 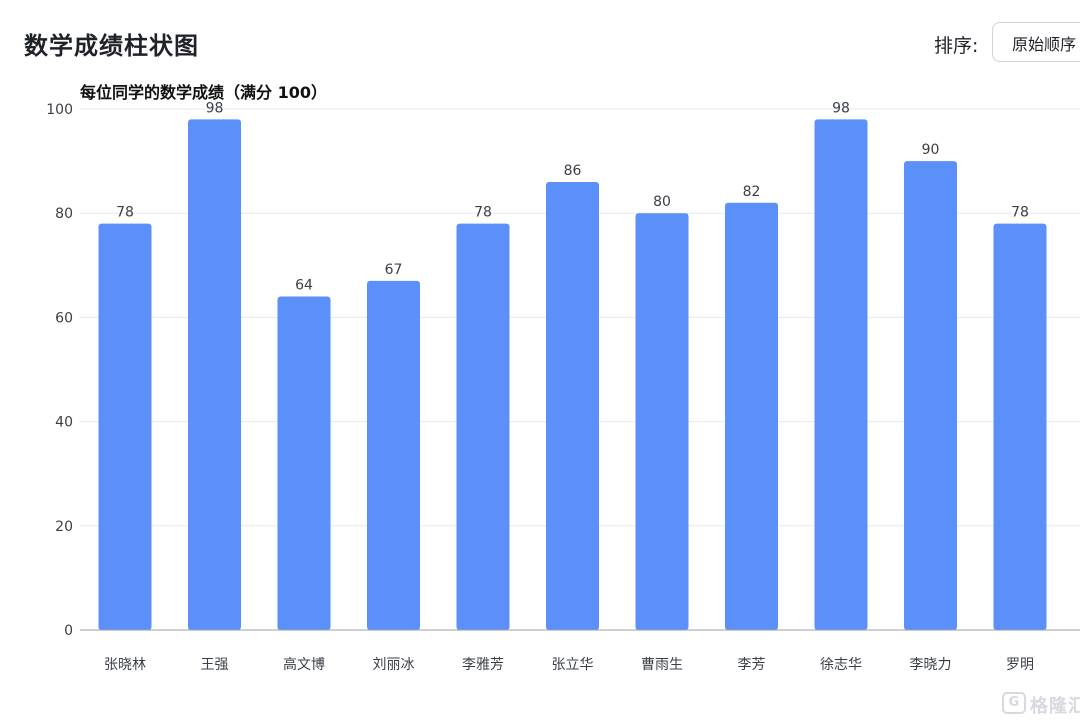 I want to click on data-label: 67, so click(x=394, y=270).